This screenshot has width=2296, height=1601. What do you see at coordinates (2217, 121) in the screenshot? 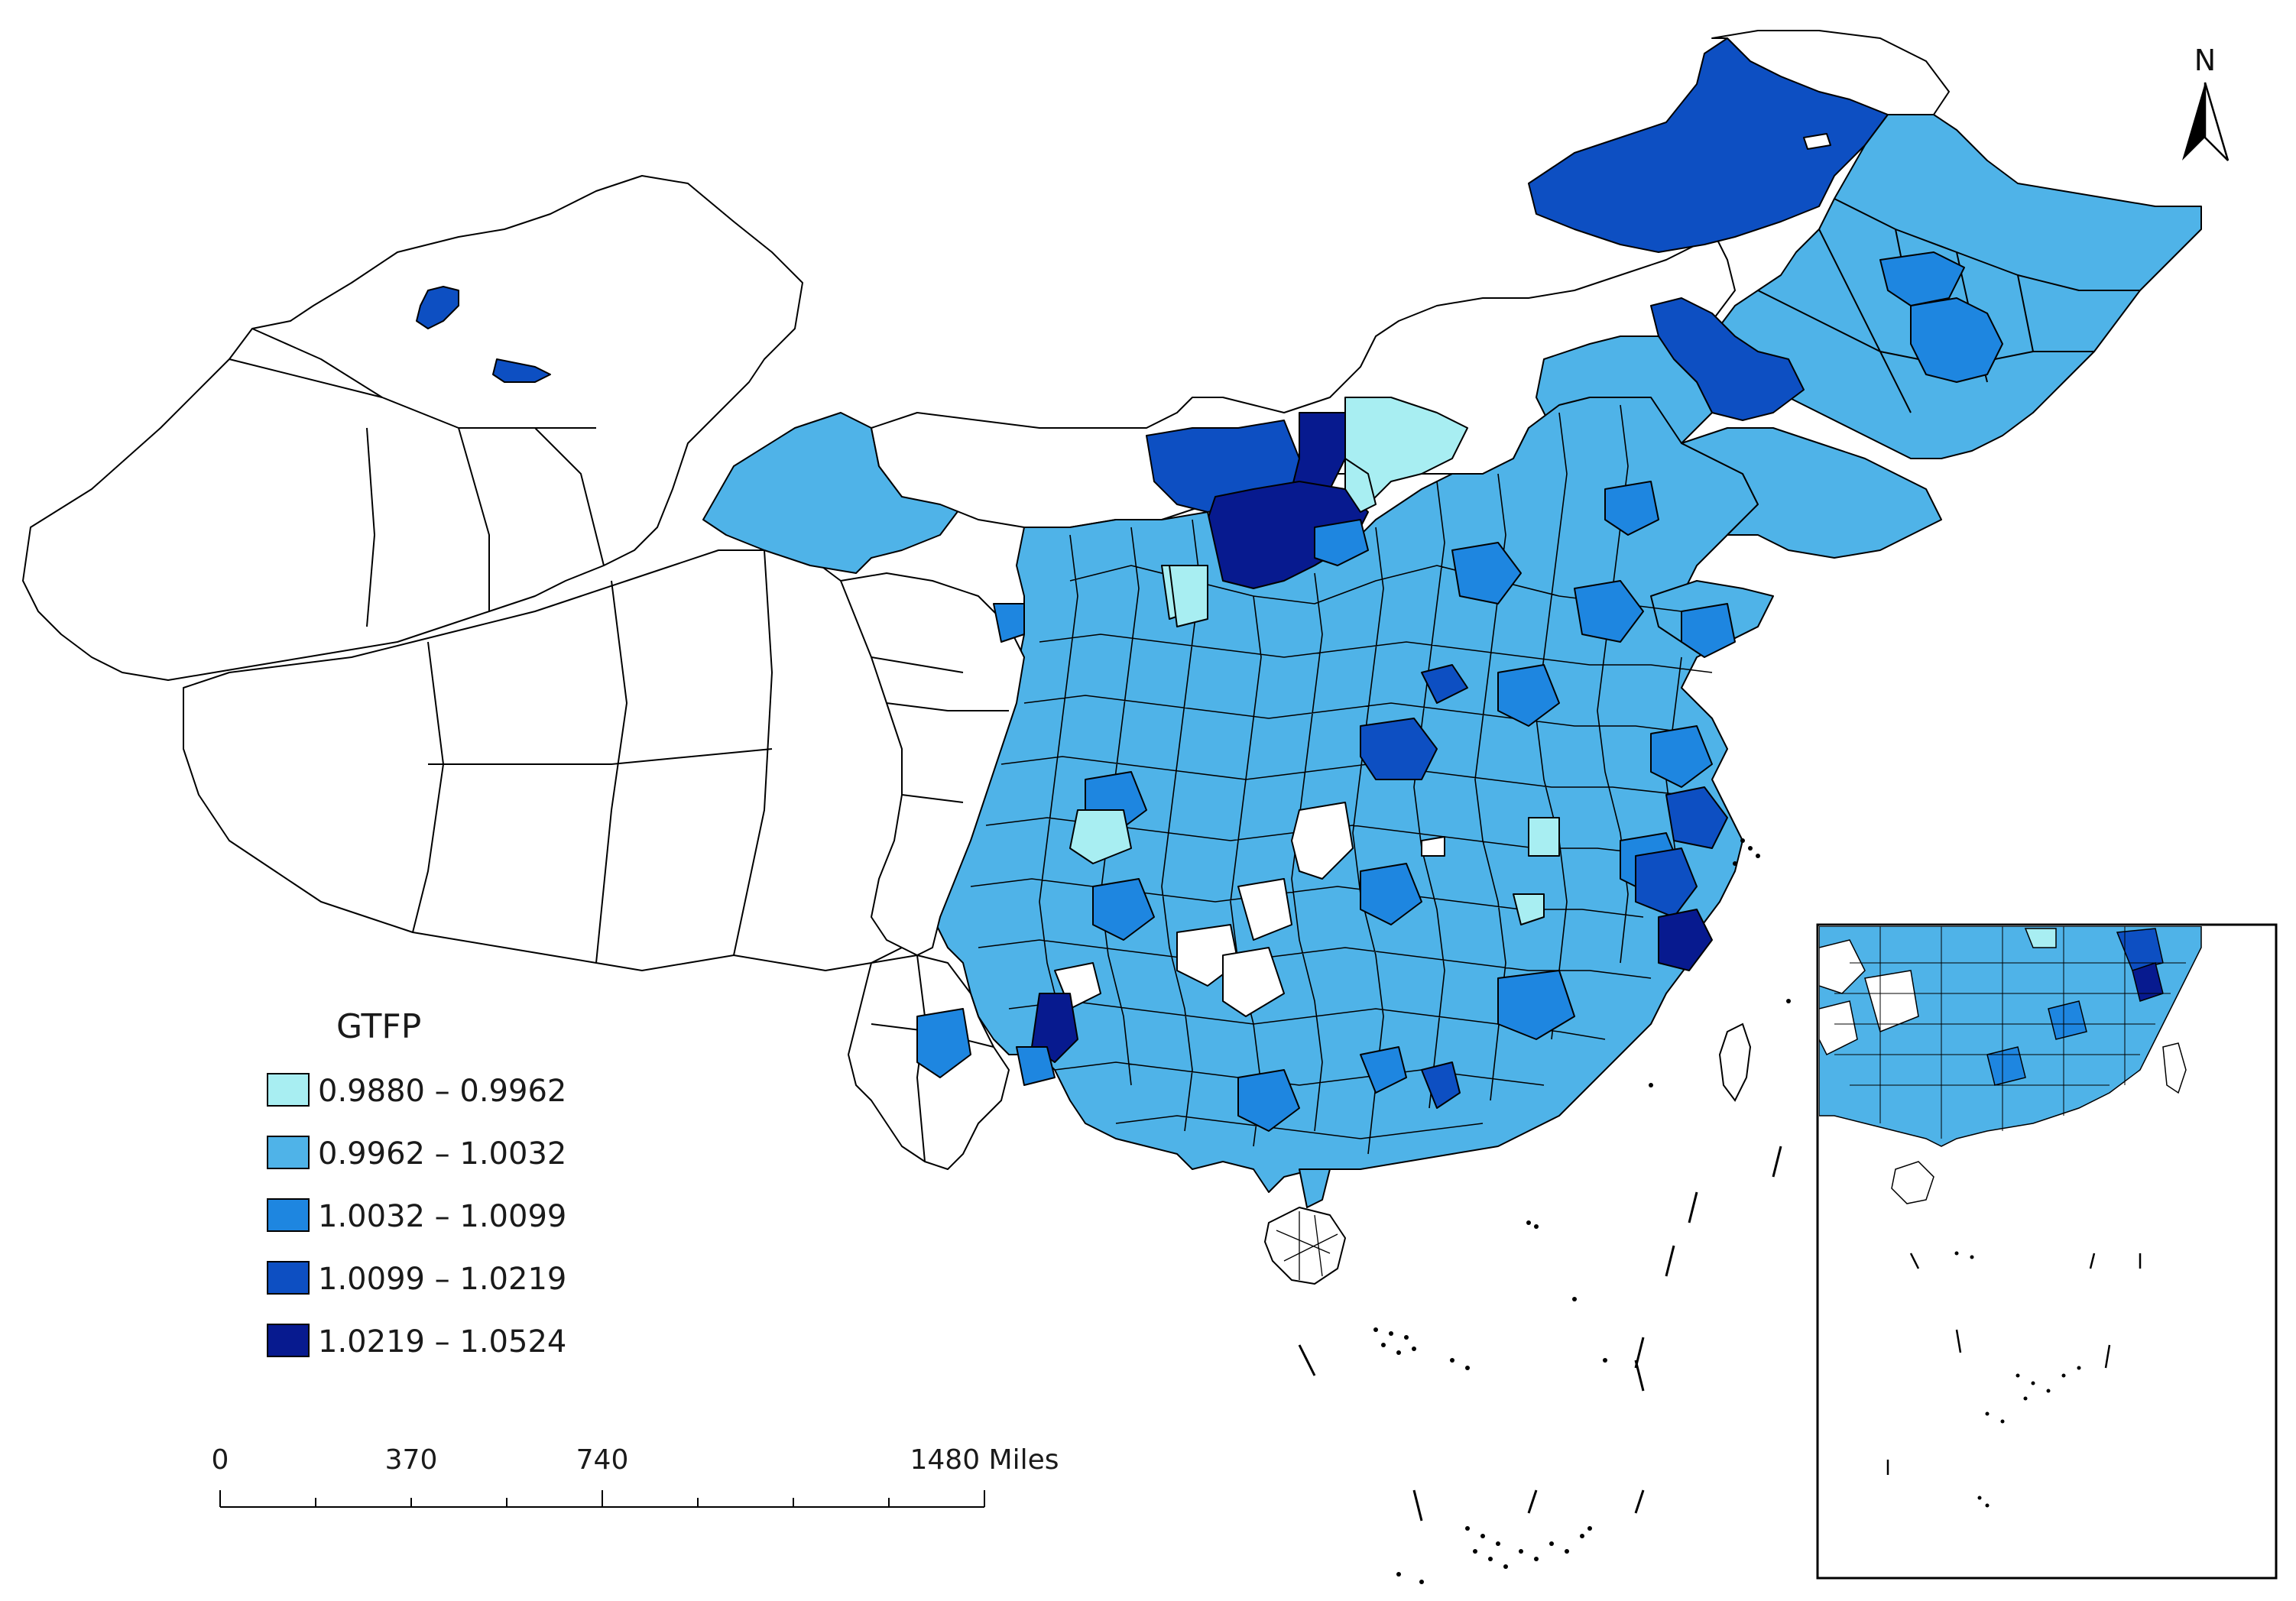
I see `north-arrow-right` at bounding box center [2217, 121].